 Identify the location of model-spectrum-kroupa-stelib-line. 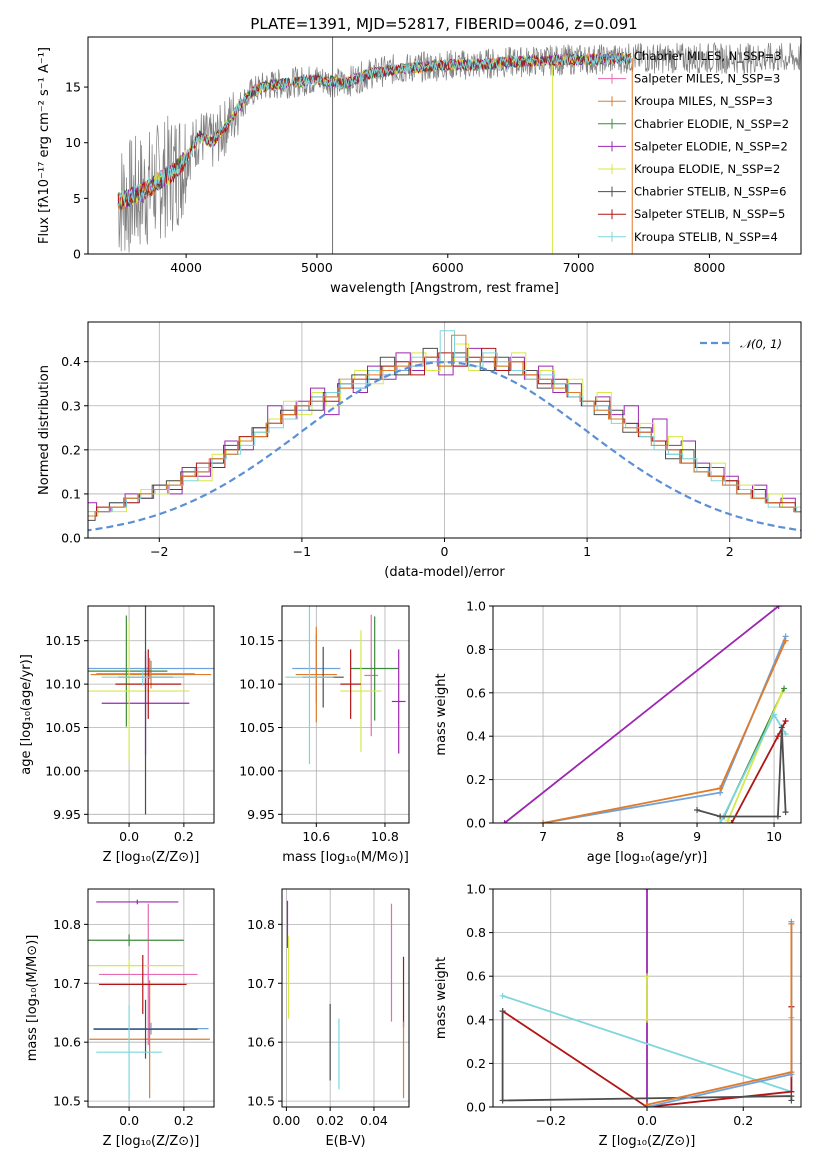
(374, 130).